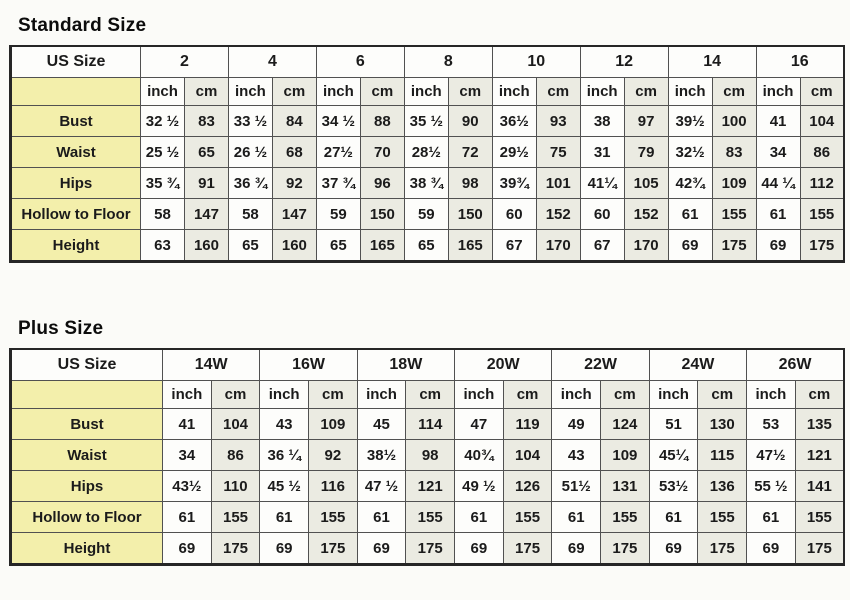  I want to click on value-cell: 112, so click(822, 183).